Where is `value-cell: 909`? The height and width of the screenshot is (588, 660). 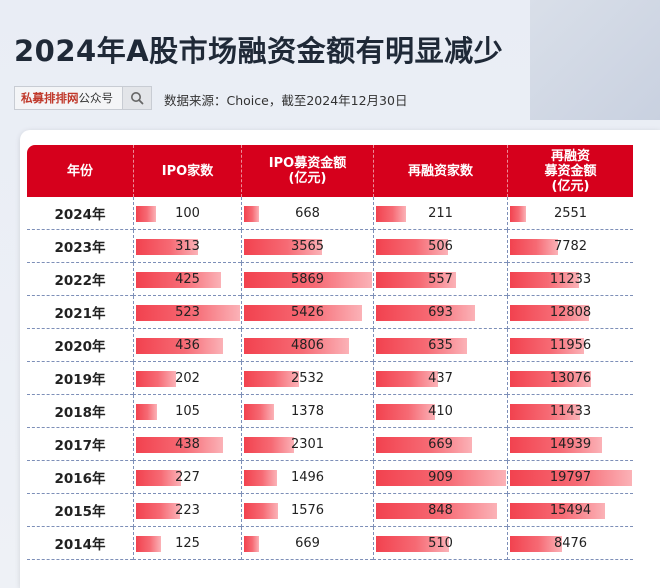
value-cell: 909 is located at coordinates (440, 477).